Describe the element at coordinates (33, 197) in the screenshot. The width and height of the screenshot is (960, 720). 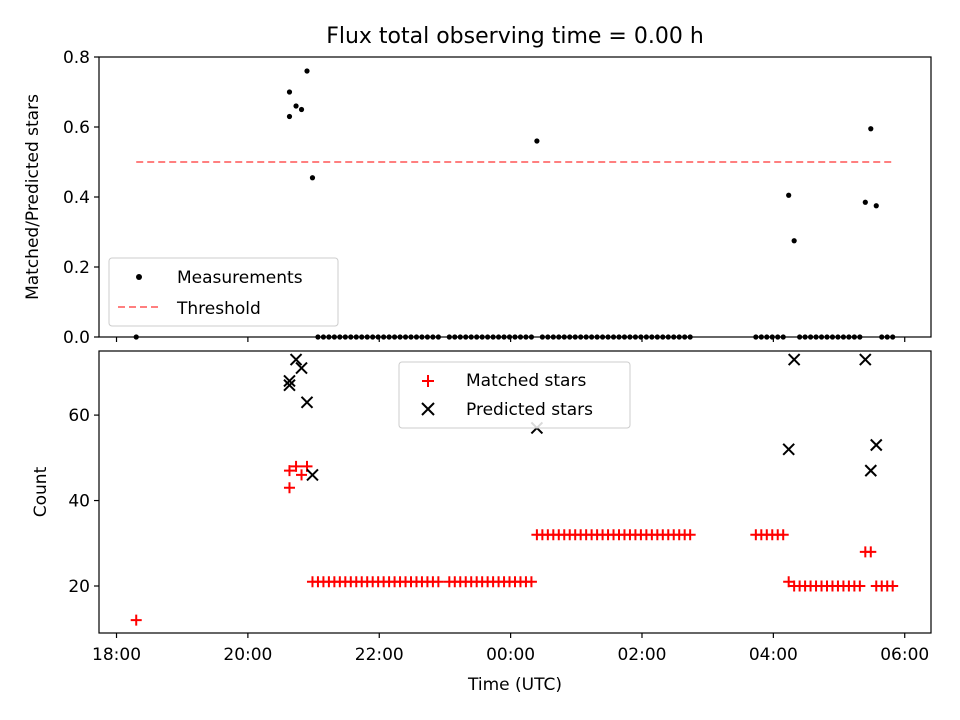
I see `top-y-axis-label: Matched/Predicted stars` at that location.